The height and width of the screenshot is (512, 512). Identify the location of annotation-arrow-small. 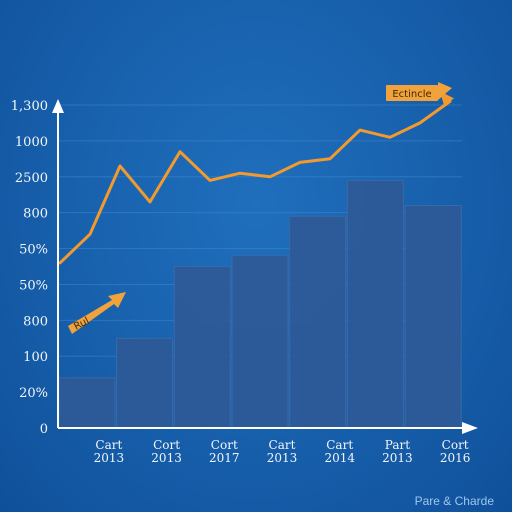
(97, 313).